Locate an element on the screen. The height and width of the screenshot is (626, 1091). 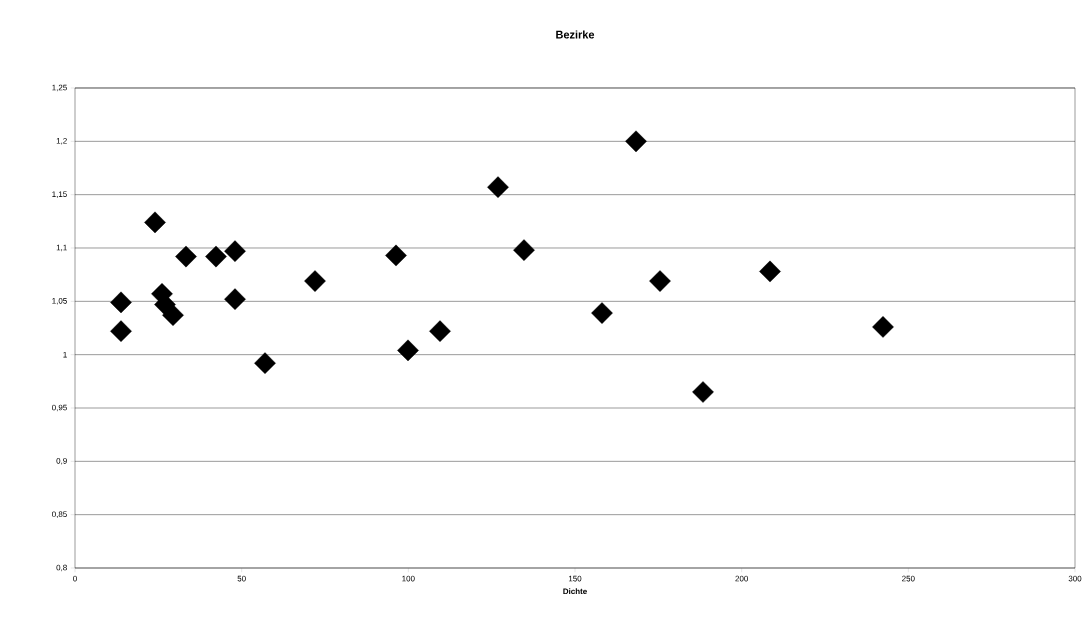
chart-title: Bezirke is located at coordinates (575, 34).